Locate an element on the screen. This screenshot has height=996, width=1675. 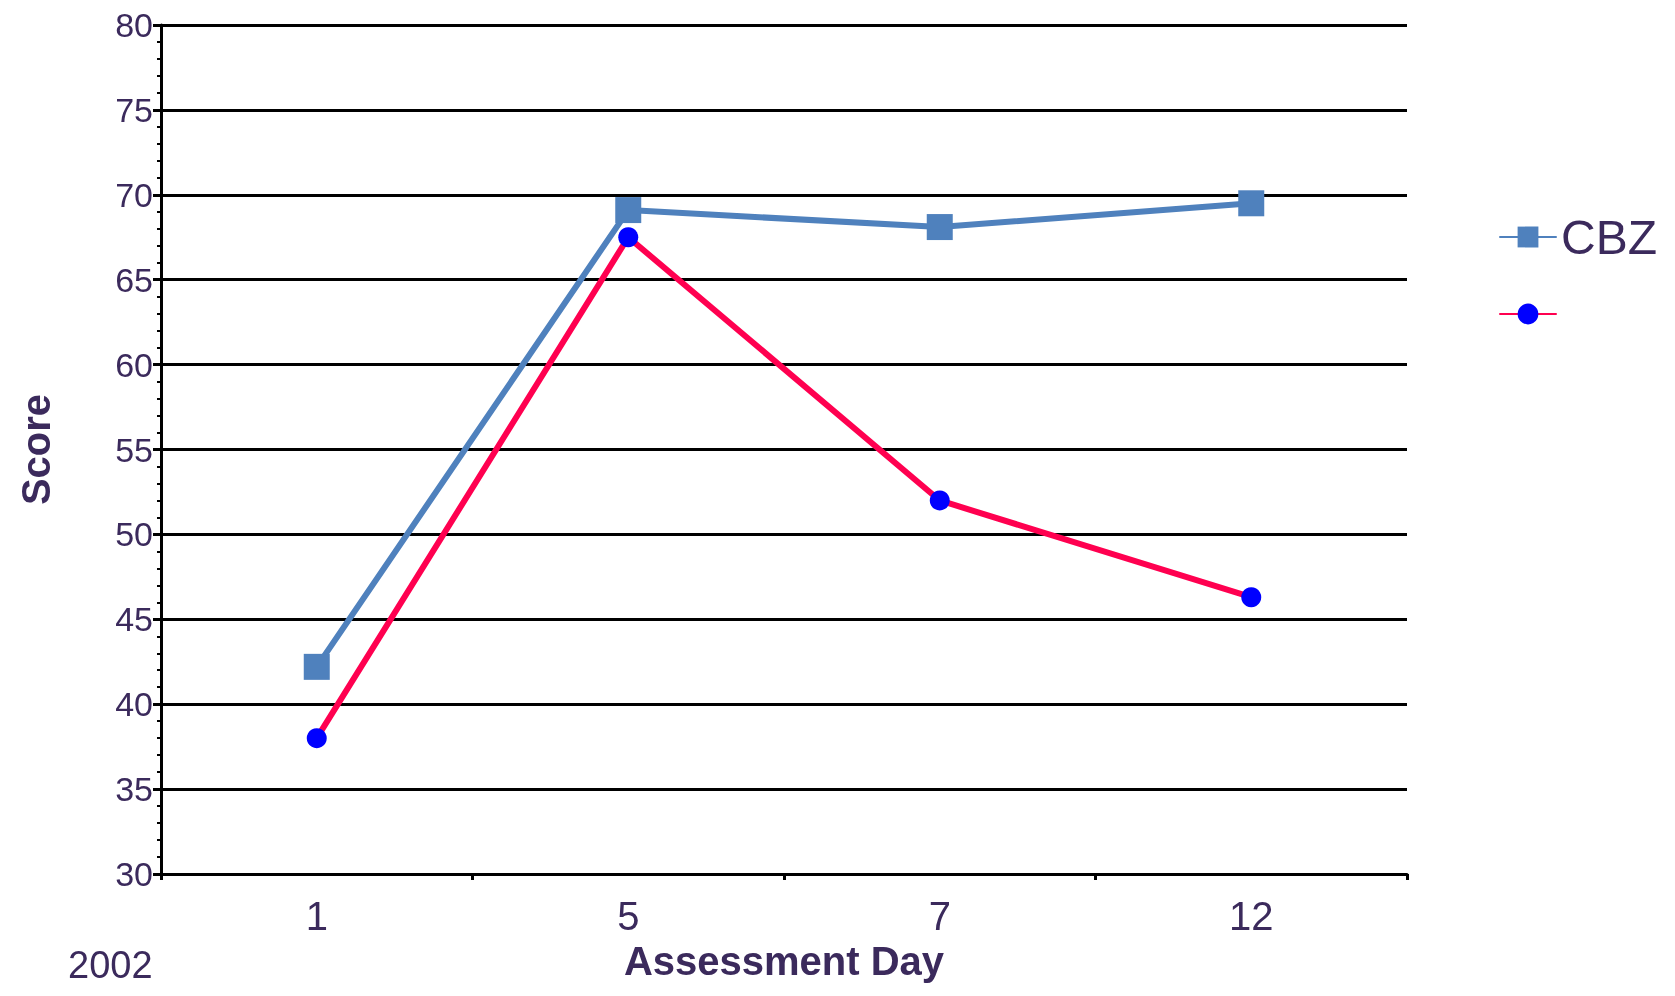
y-tick-label: 75 is located at coordinates (134, 109).